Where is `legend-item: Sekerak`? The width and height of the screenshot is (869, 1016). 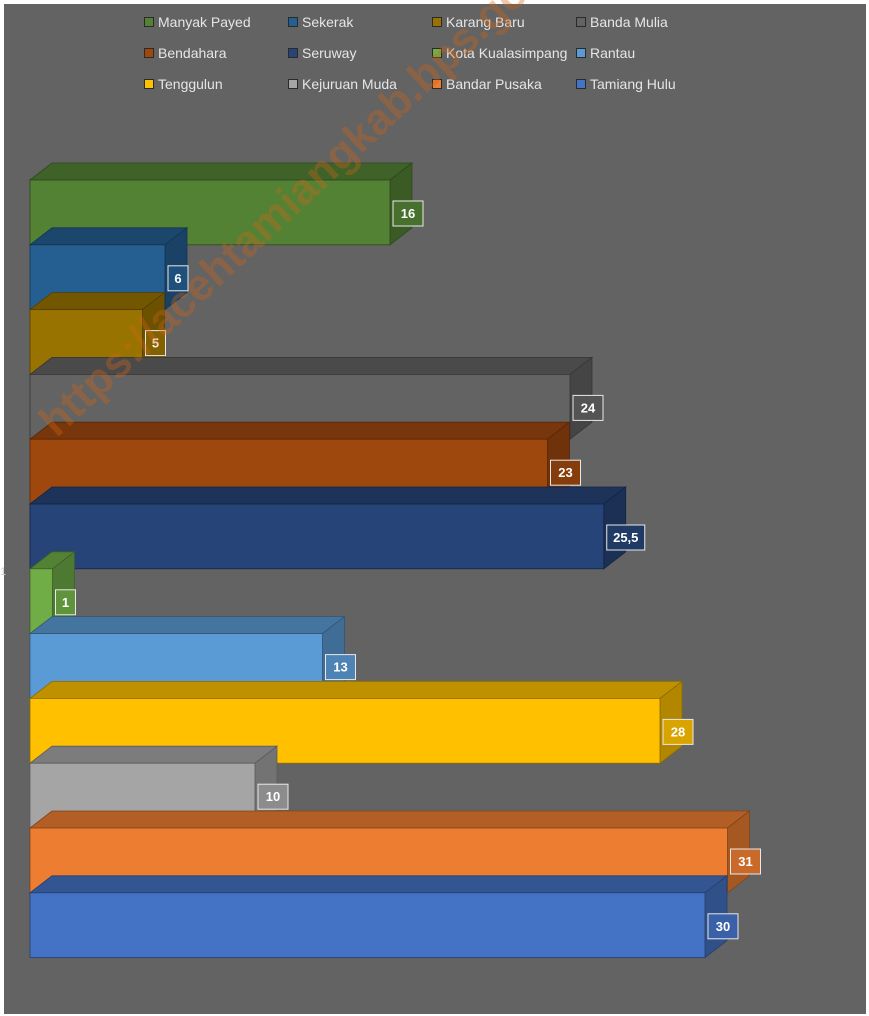
legend-item: Sekerak is located at coordinates (320, 22).